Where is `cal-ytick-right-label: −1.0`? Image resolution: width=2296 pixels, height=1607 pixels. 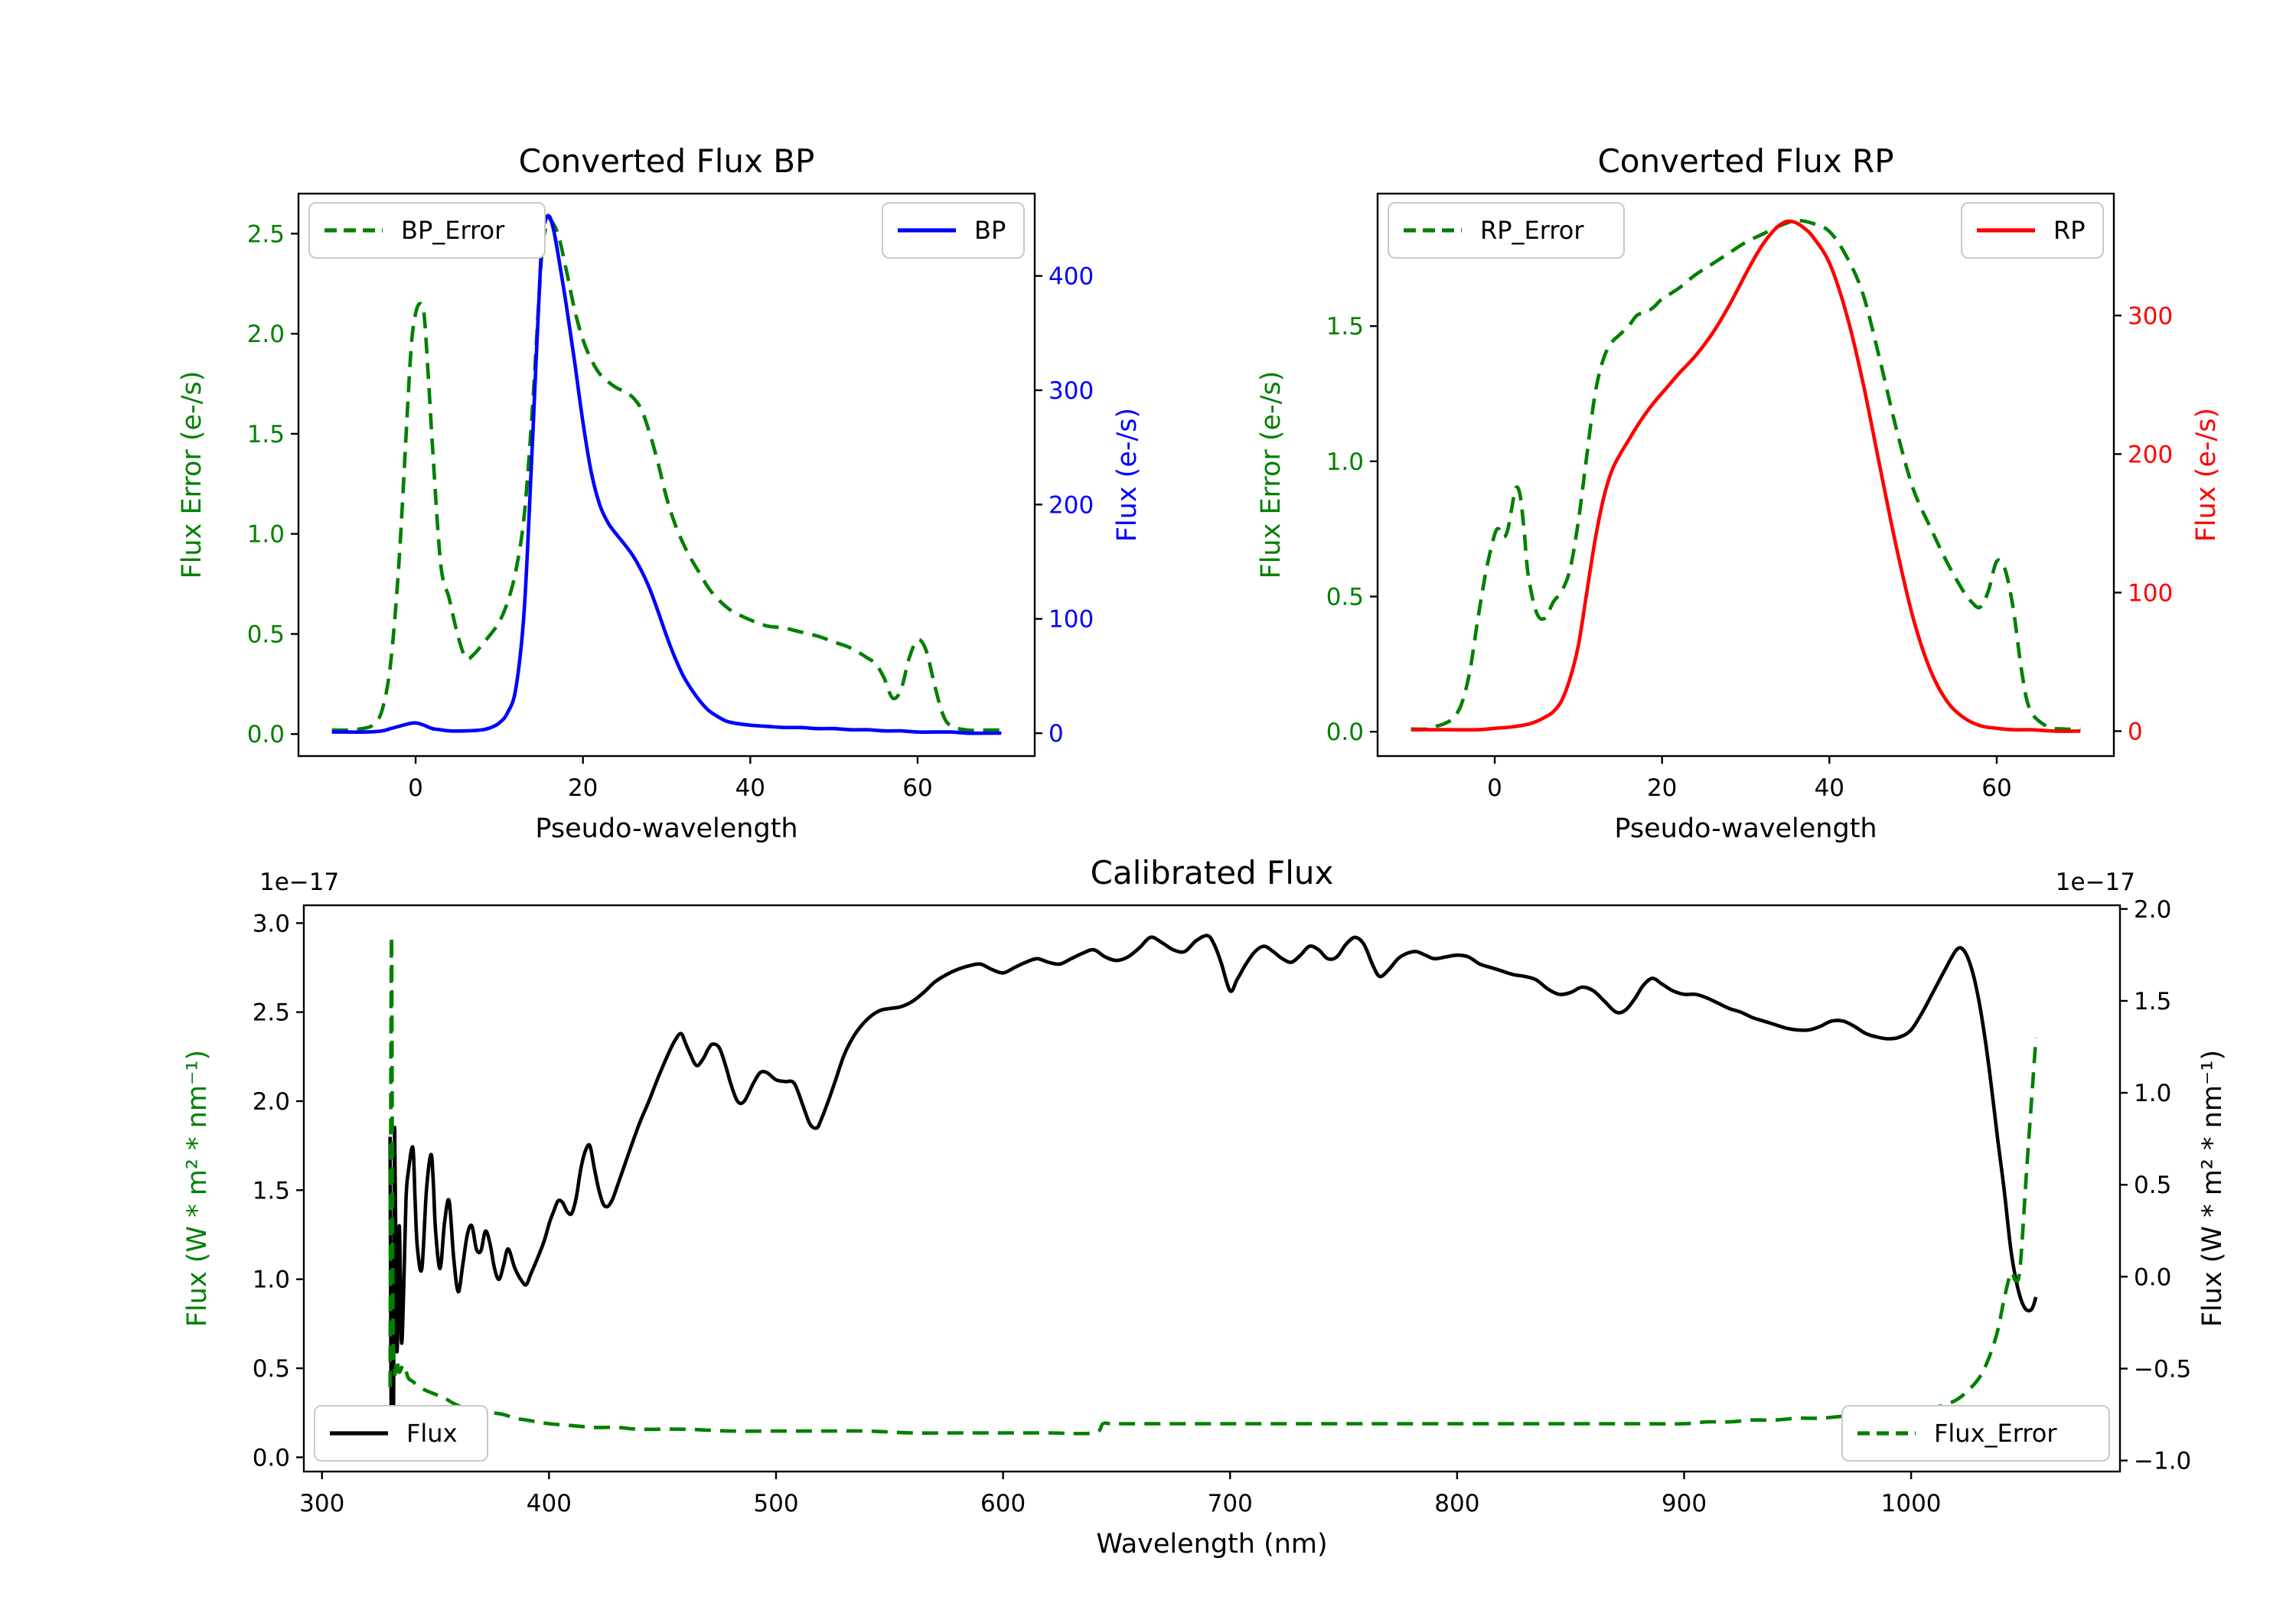 cal-ytick-right-label: −1.0 is located at coordinates (2162, 1461).